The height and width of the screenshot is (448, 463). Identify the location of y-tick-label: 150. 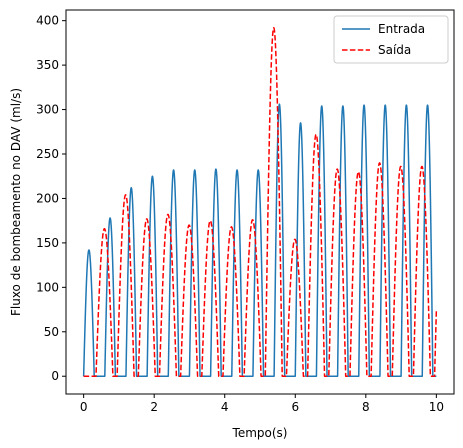
(47, 243).